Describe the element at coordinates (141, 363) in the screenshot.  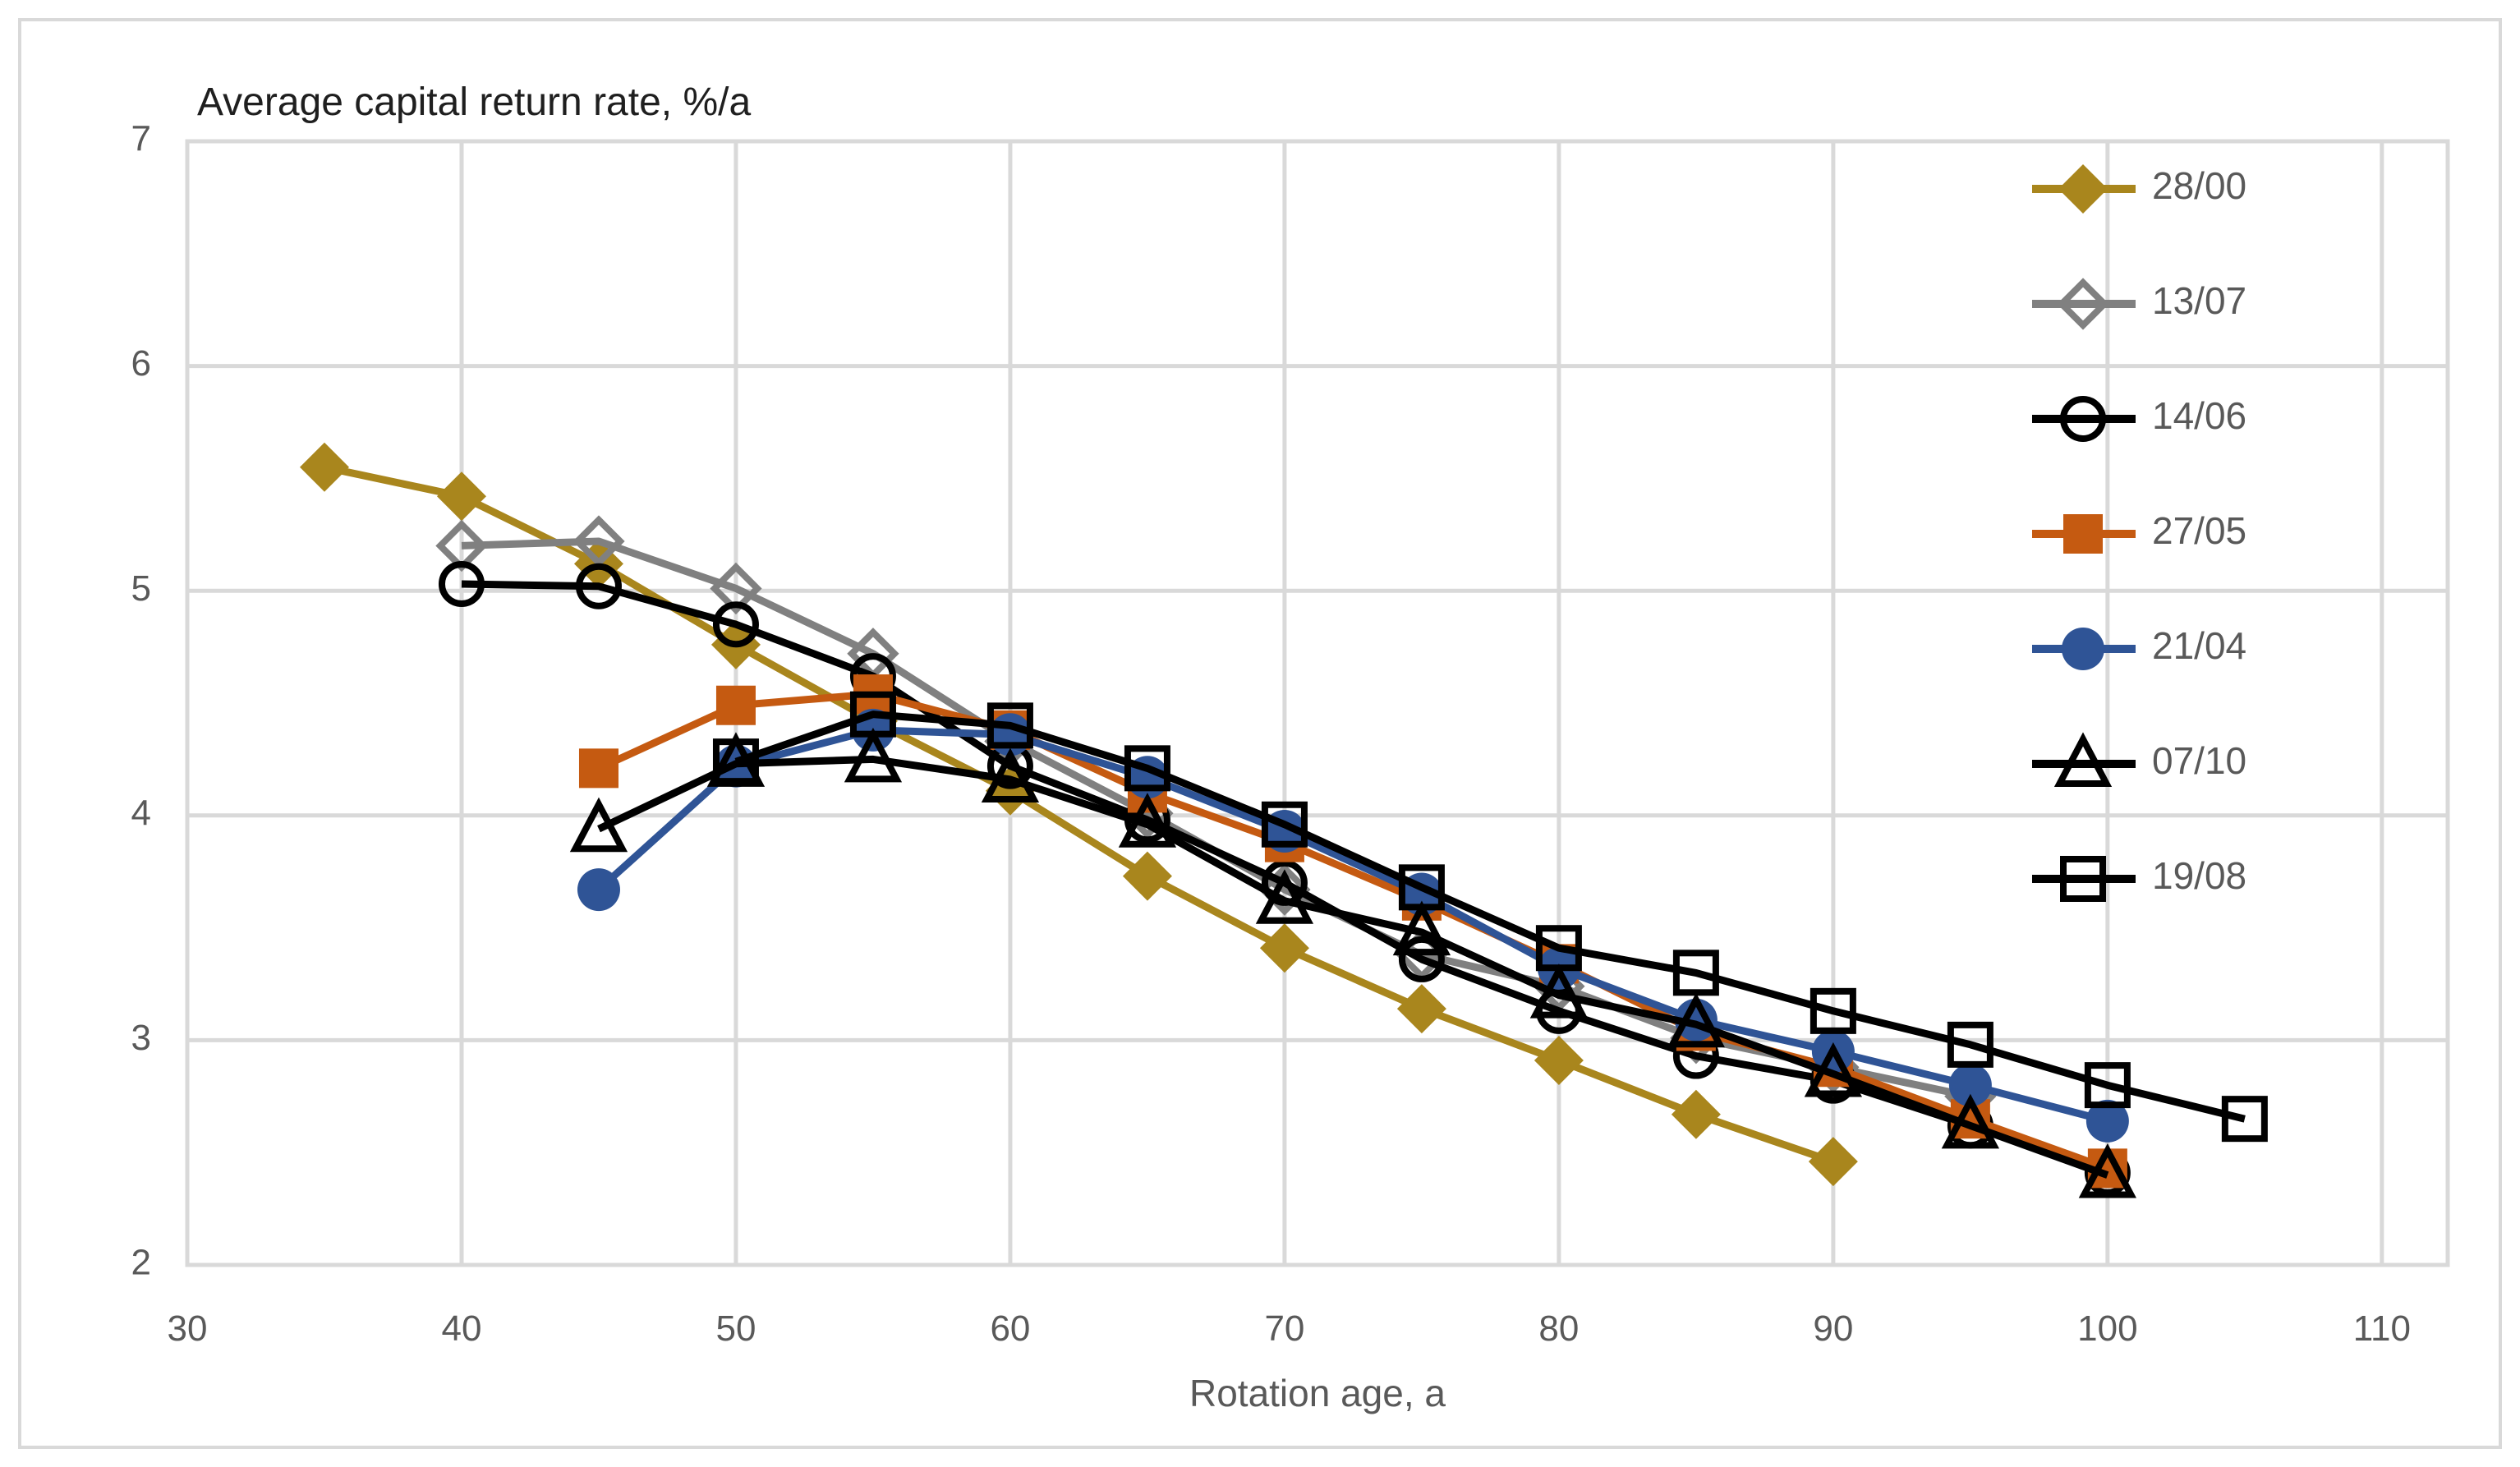
I see `y-tick-label: 6` at that location.